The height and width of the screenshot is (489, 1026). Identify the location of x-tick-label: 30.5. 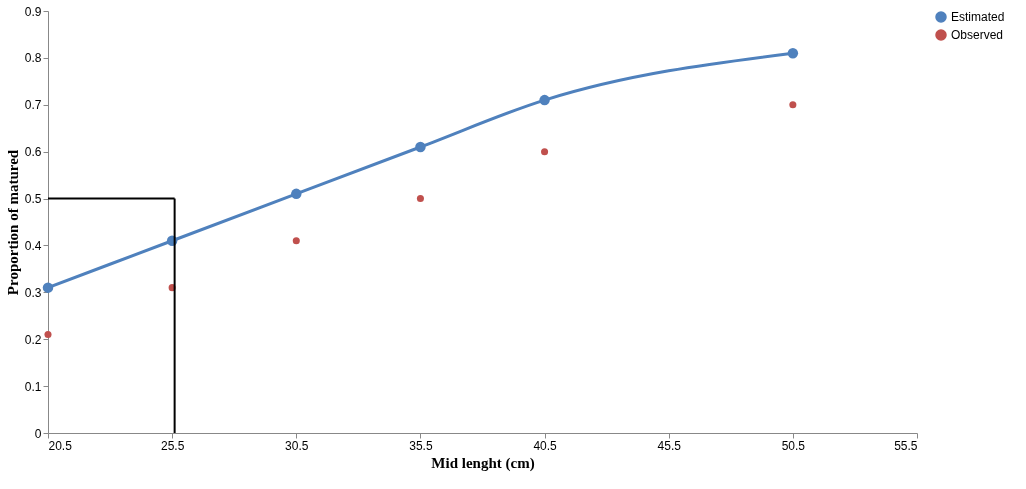
(297, 445).